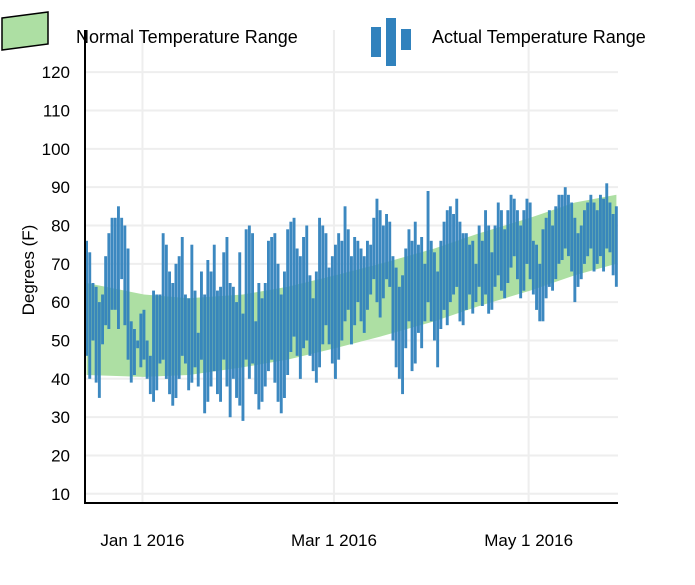 The width and height of the screenshot is (695, 585). Describe the element at coordinates (60, 379) in the screenshot. I see `y-tick-label: 40` at that location.